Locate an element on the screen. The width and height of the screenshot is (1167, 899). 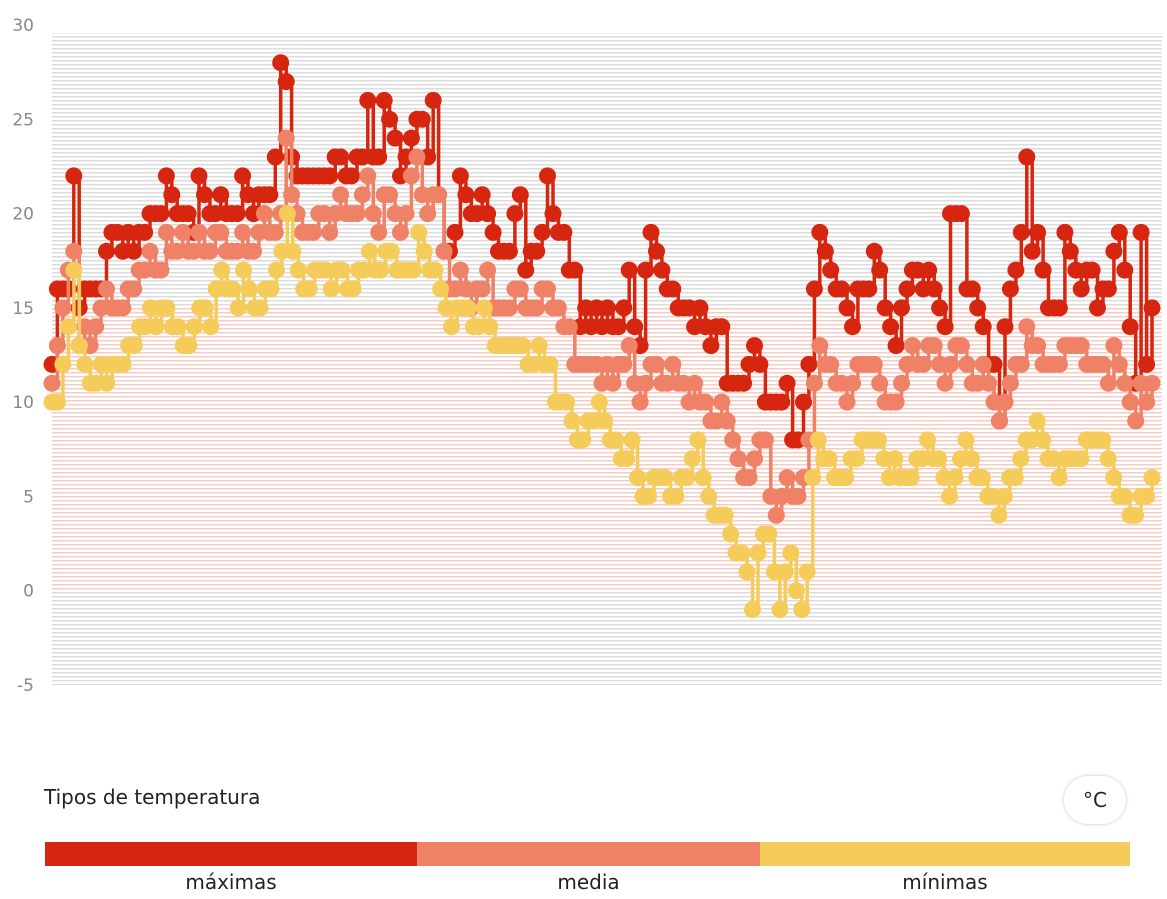
unit-toggle-button: °C is located at coordinates (1095, 800).